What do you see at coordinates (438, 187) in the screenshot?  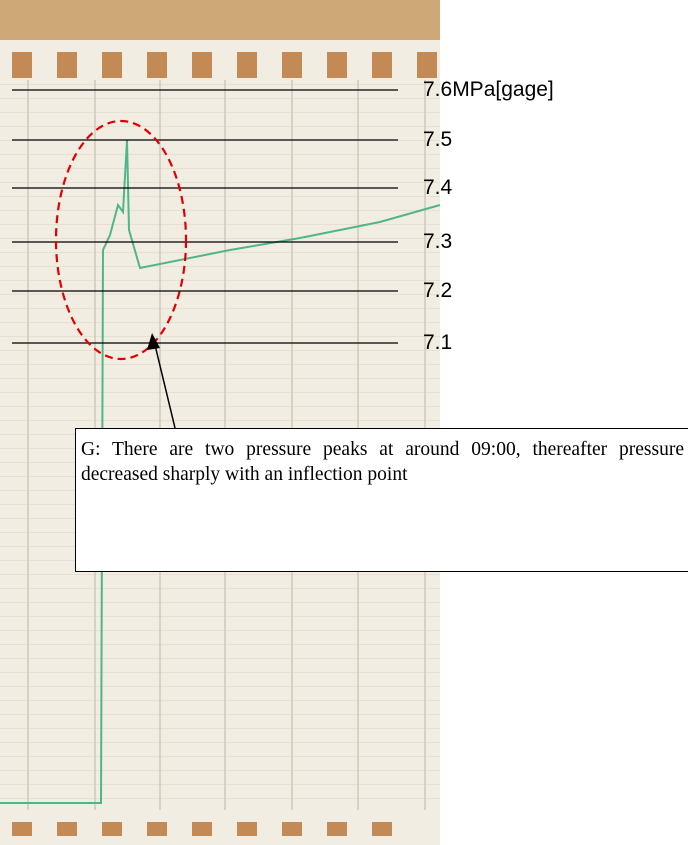 I see `pressure-label: 7.4` at bounding box center [438, 187].